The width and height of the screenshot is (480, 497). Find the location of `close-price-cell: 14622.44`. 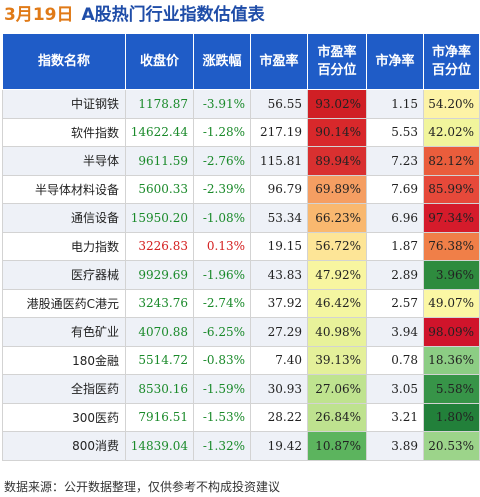

close-price-cell: 14622.44 is located at coordinates (159, 132).